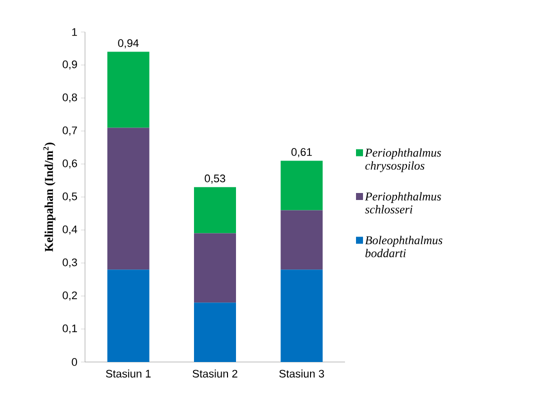  Describe the element at coordinates (215, 179) in the screenshot. I see `total-label: 0,53` at that location.